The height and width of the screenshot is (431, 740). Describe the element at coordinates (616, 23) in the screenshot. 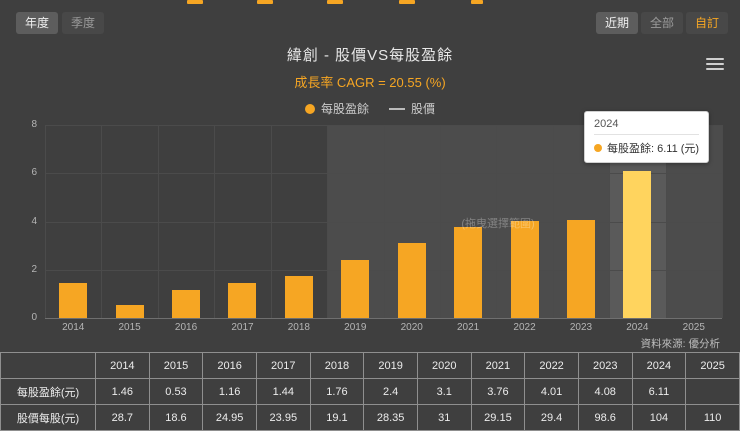

I see `range-toggle-recent: 近期` at that location.